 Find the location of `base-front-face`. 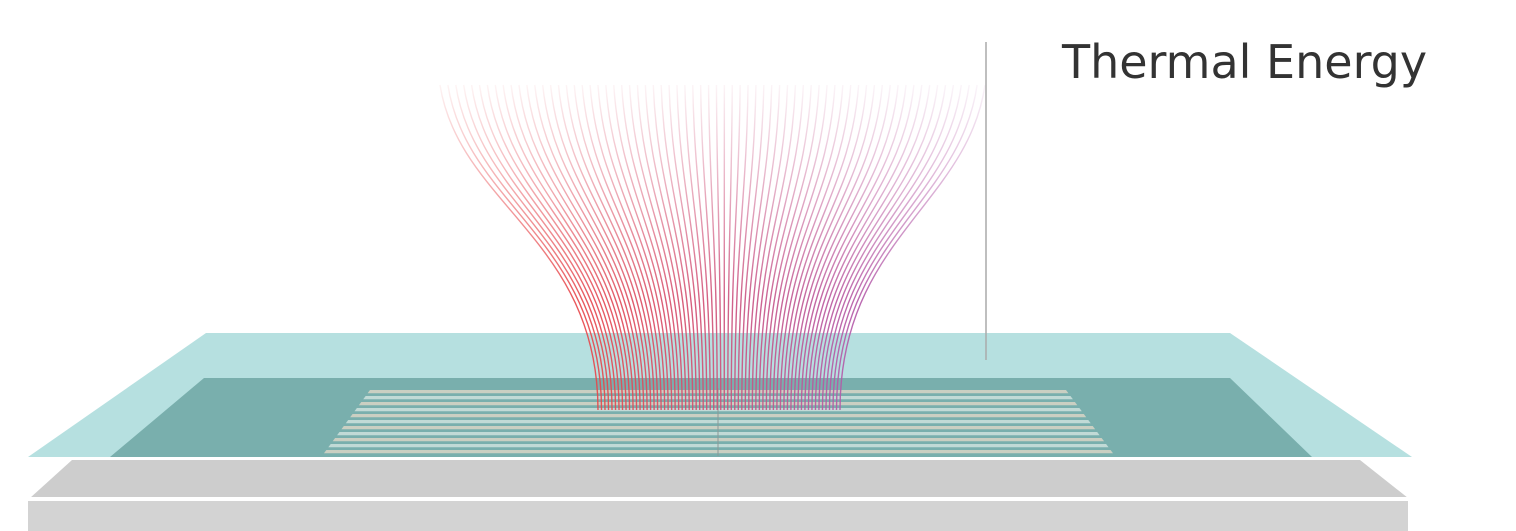

base-front-face is located at coordinates (718, 515).